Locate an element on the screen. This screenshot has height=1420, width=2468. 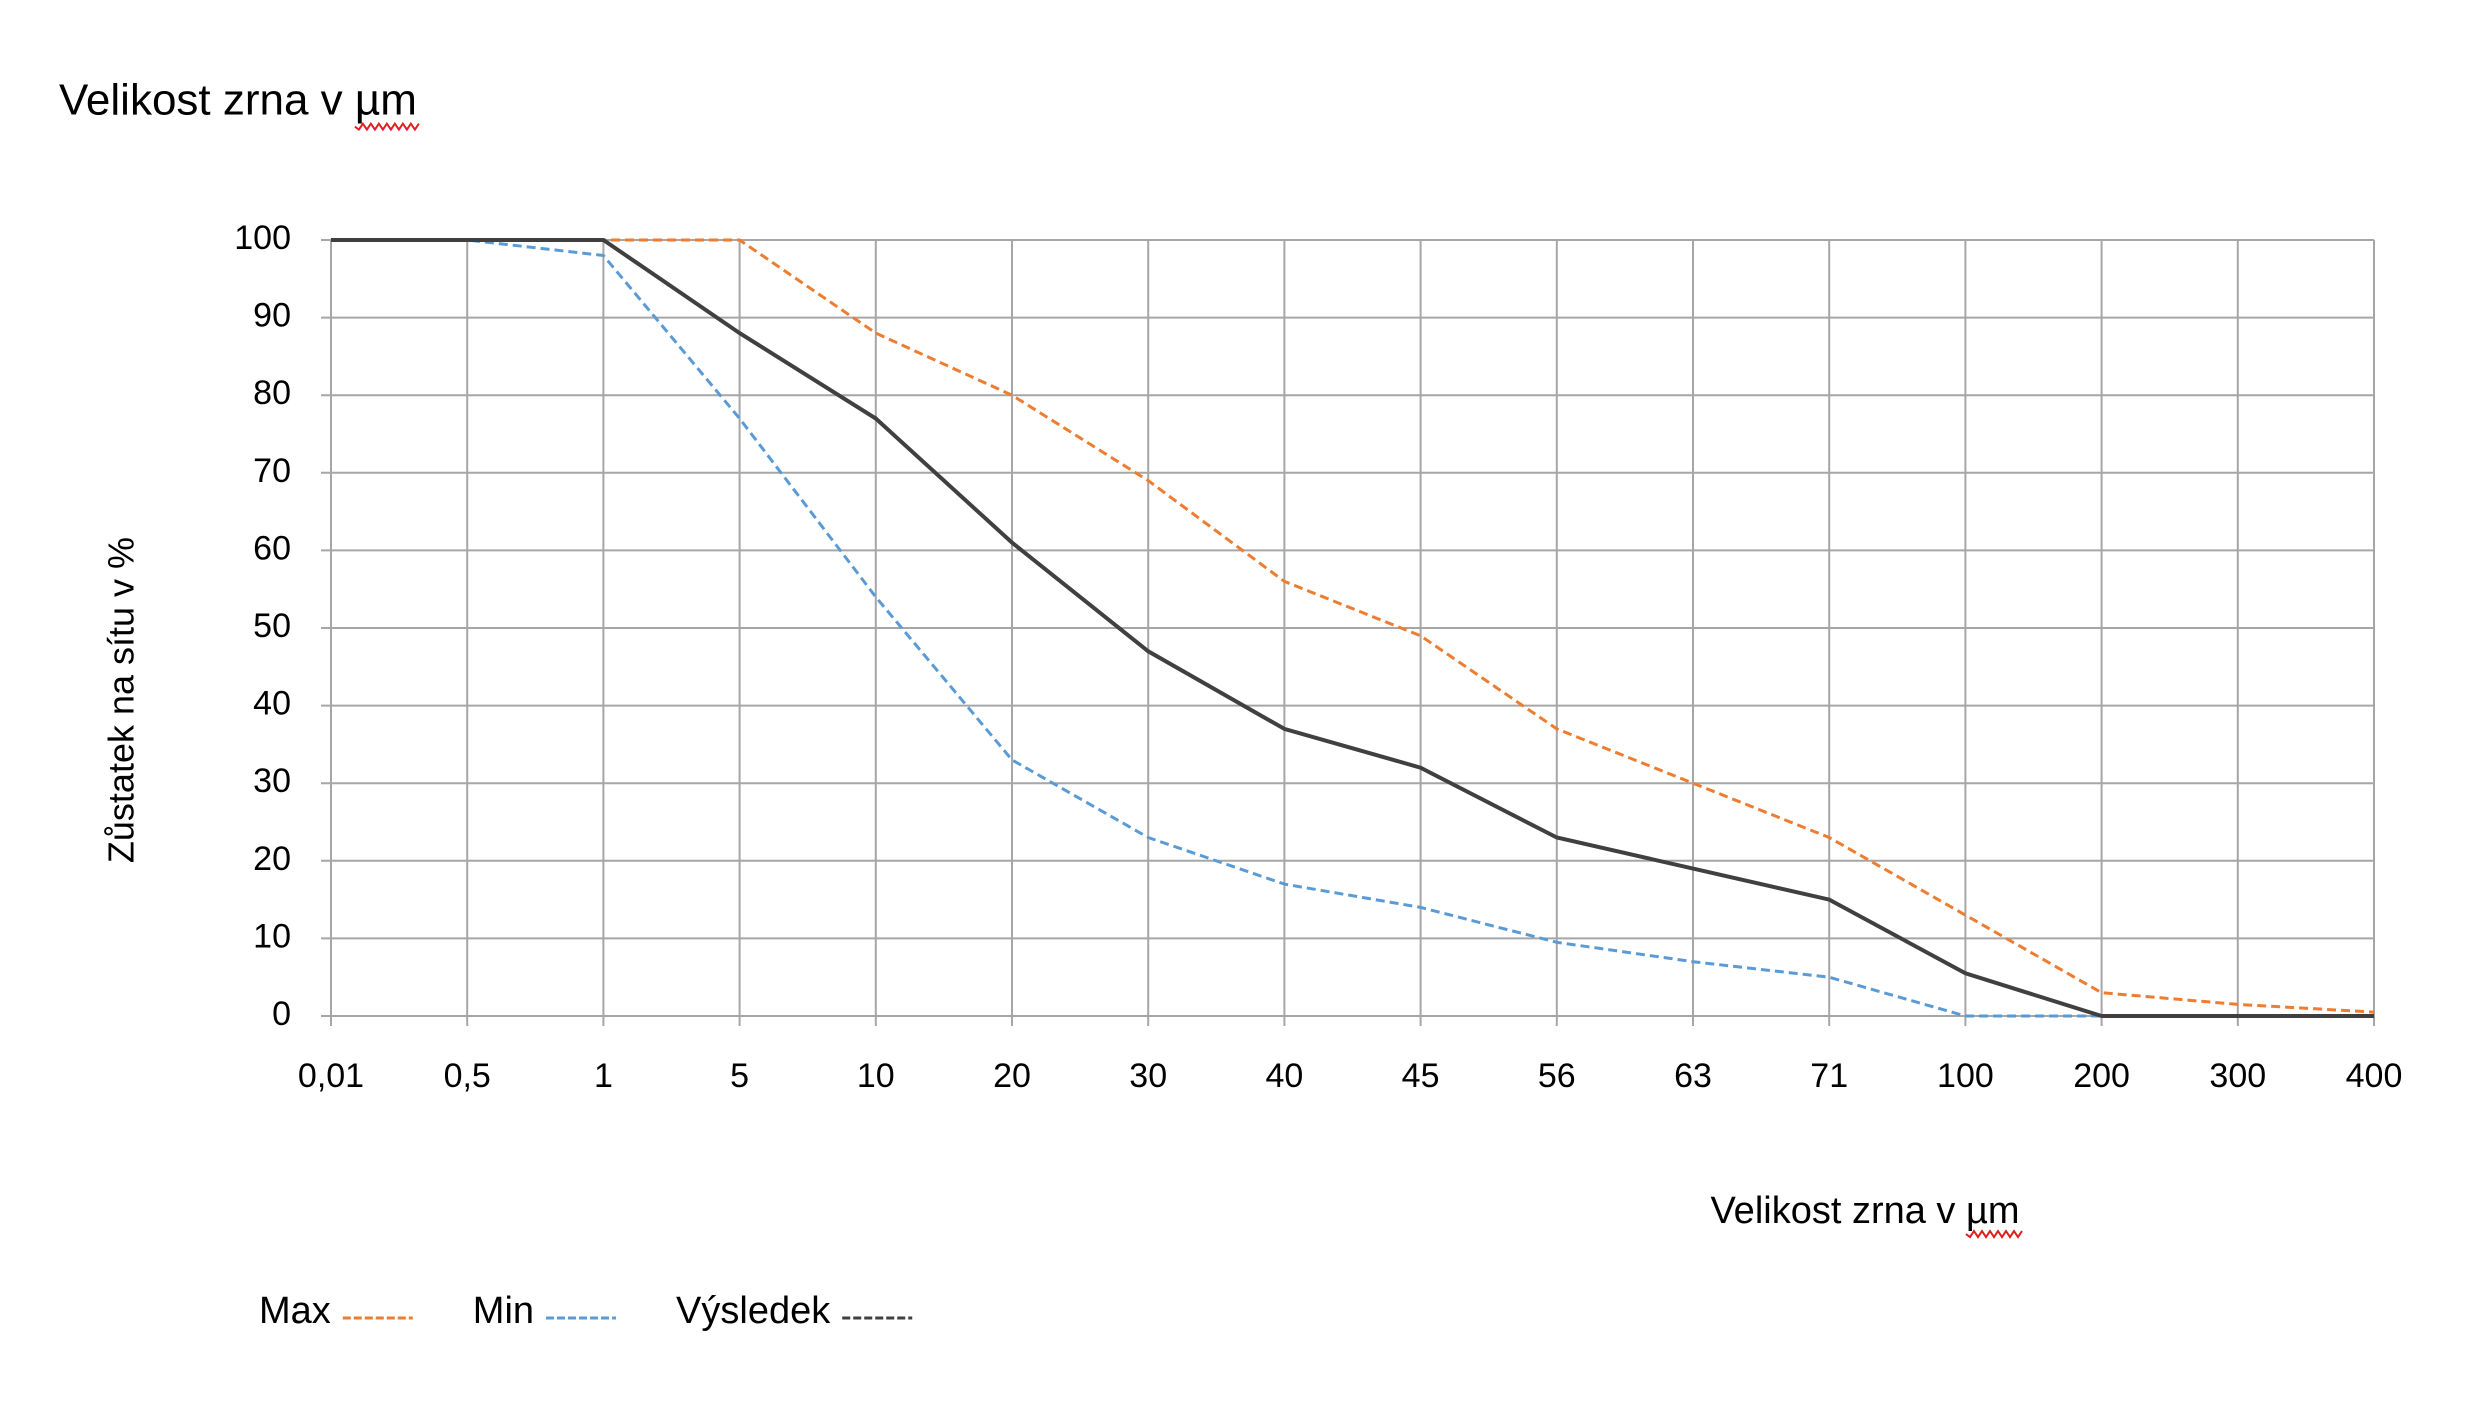
y-tick-label: 60 is located at coordinates (272, 548).